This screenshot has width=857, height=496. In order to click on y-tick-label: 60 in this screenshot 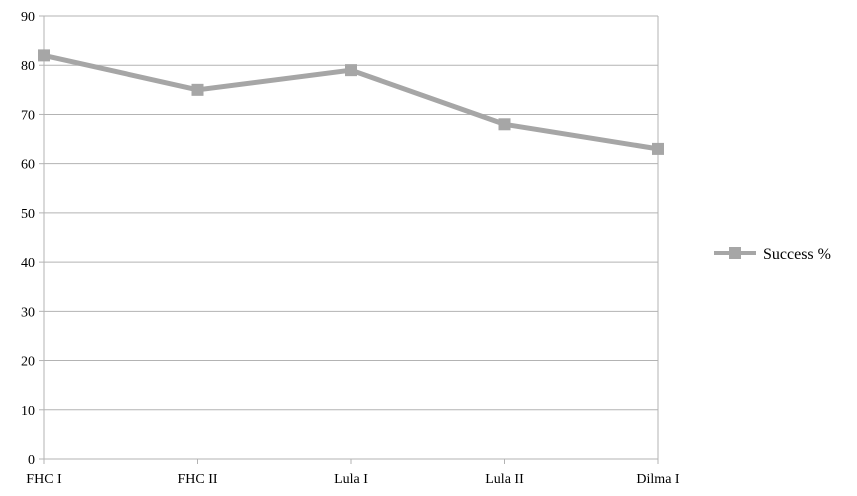, I will do `click(28, 165)`.